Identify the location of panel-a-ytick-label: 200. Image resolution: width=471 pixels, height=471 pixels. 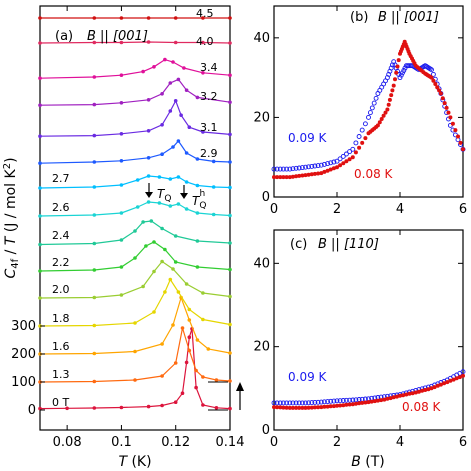
(23, 354).